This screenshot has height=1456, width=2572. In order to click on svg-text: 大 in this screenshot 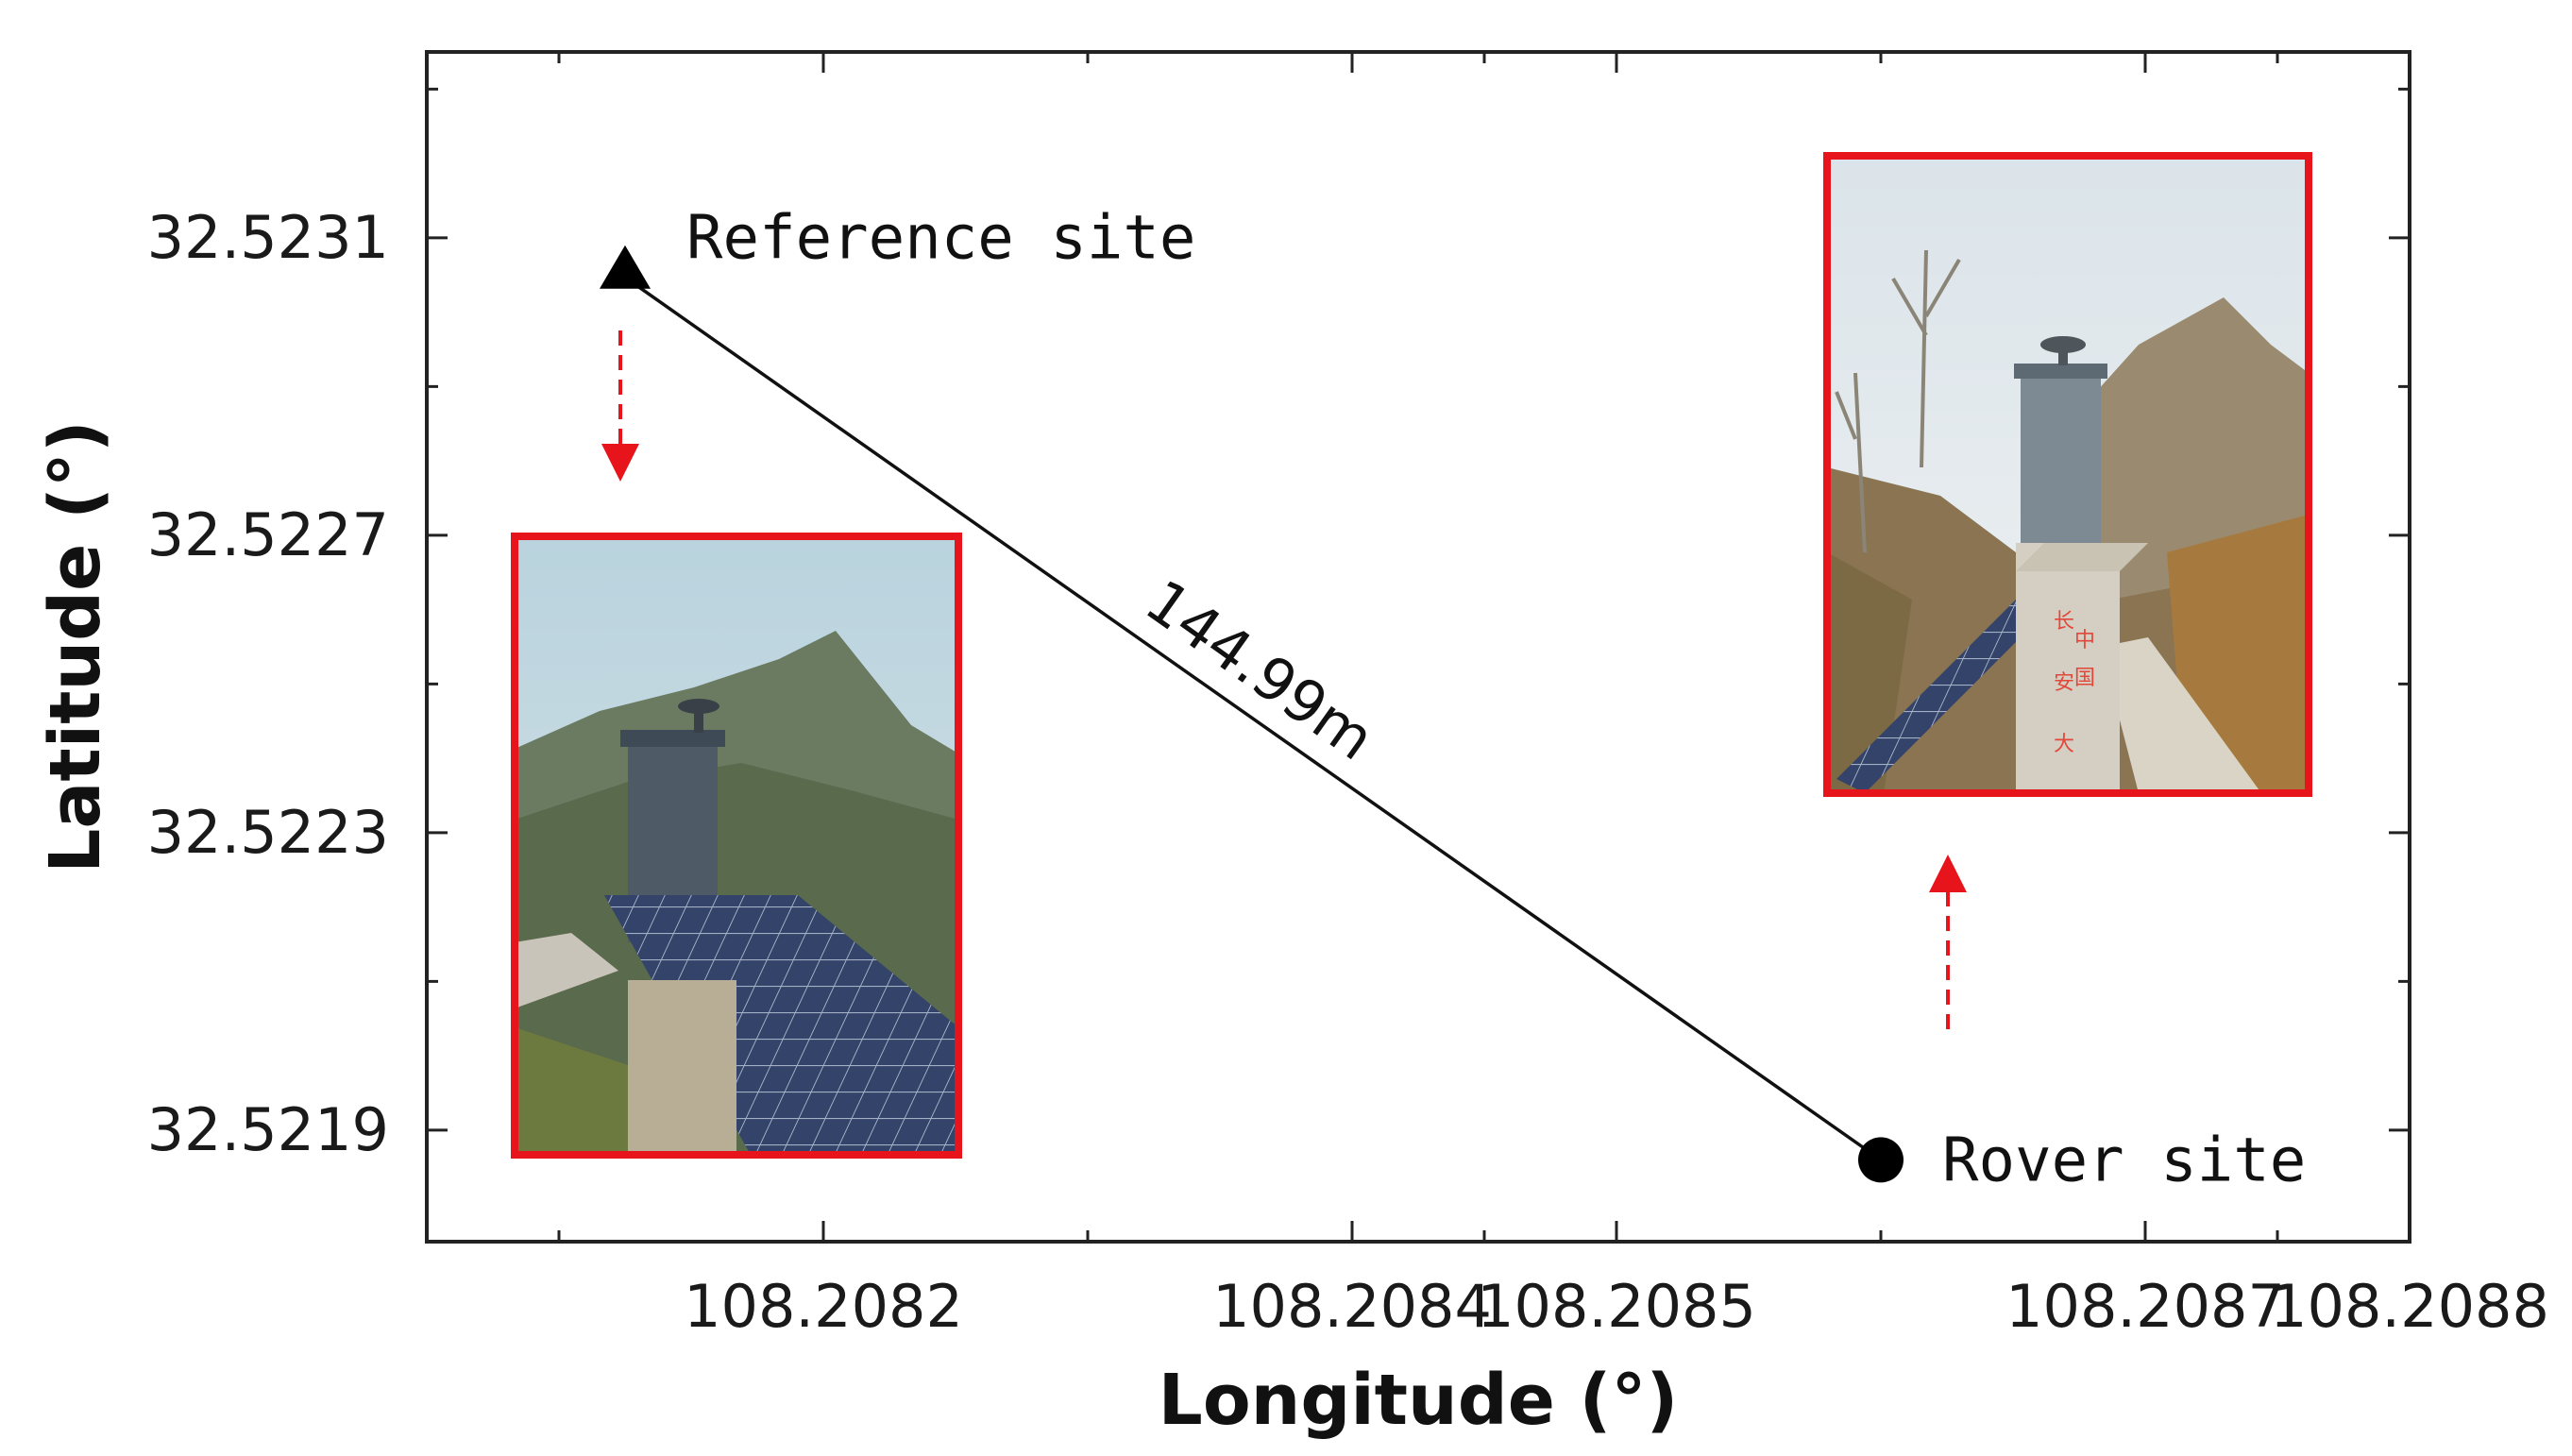, I will do `click(2064, 744)`.